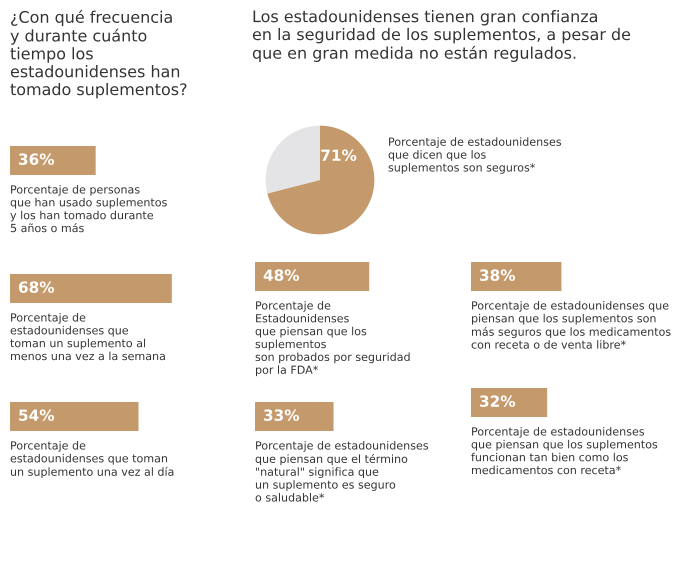 Image resolution: width=700 pixels, height=565 pixels. What do you see at coordinates (441, 36) in the screenshot?
I see `chart-title: Los estadounidenses tienen gran confianza en la seguridad de los suplementos, a pesar de que en gran medida no están regulados.` at bounding box center [441, 36].